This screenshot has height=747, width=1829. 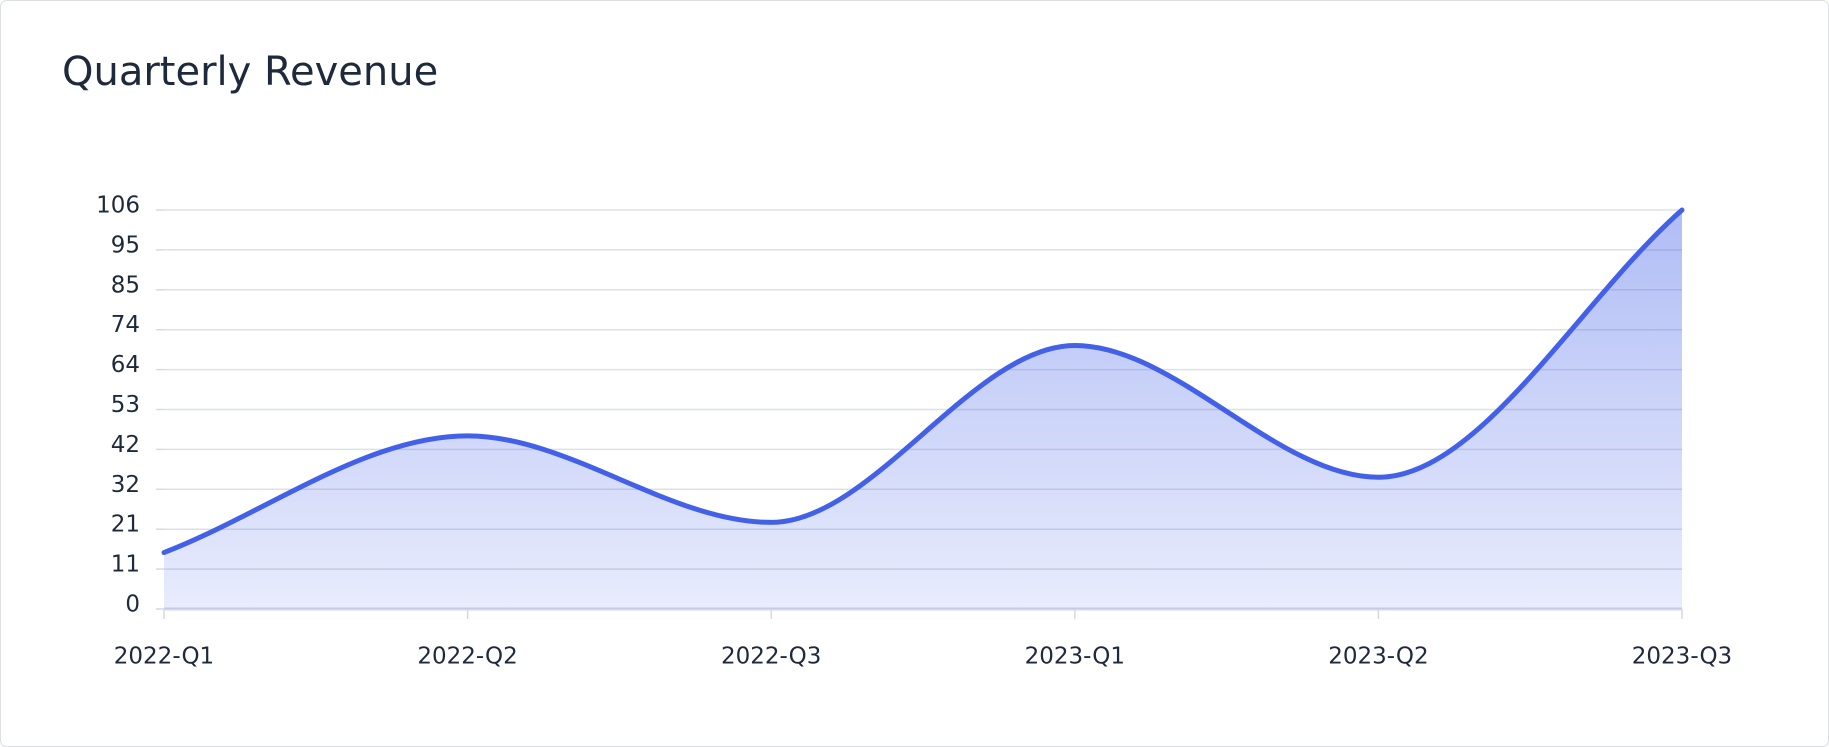 I want to click on y-tick-label: 0, so click(x=132, y=605).